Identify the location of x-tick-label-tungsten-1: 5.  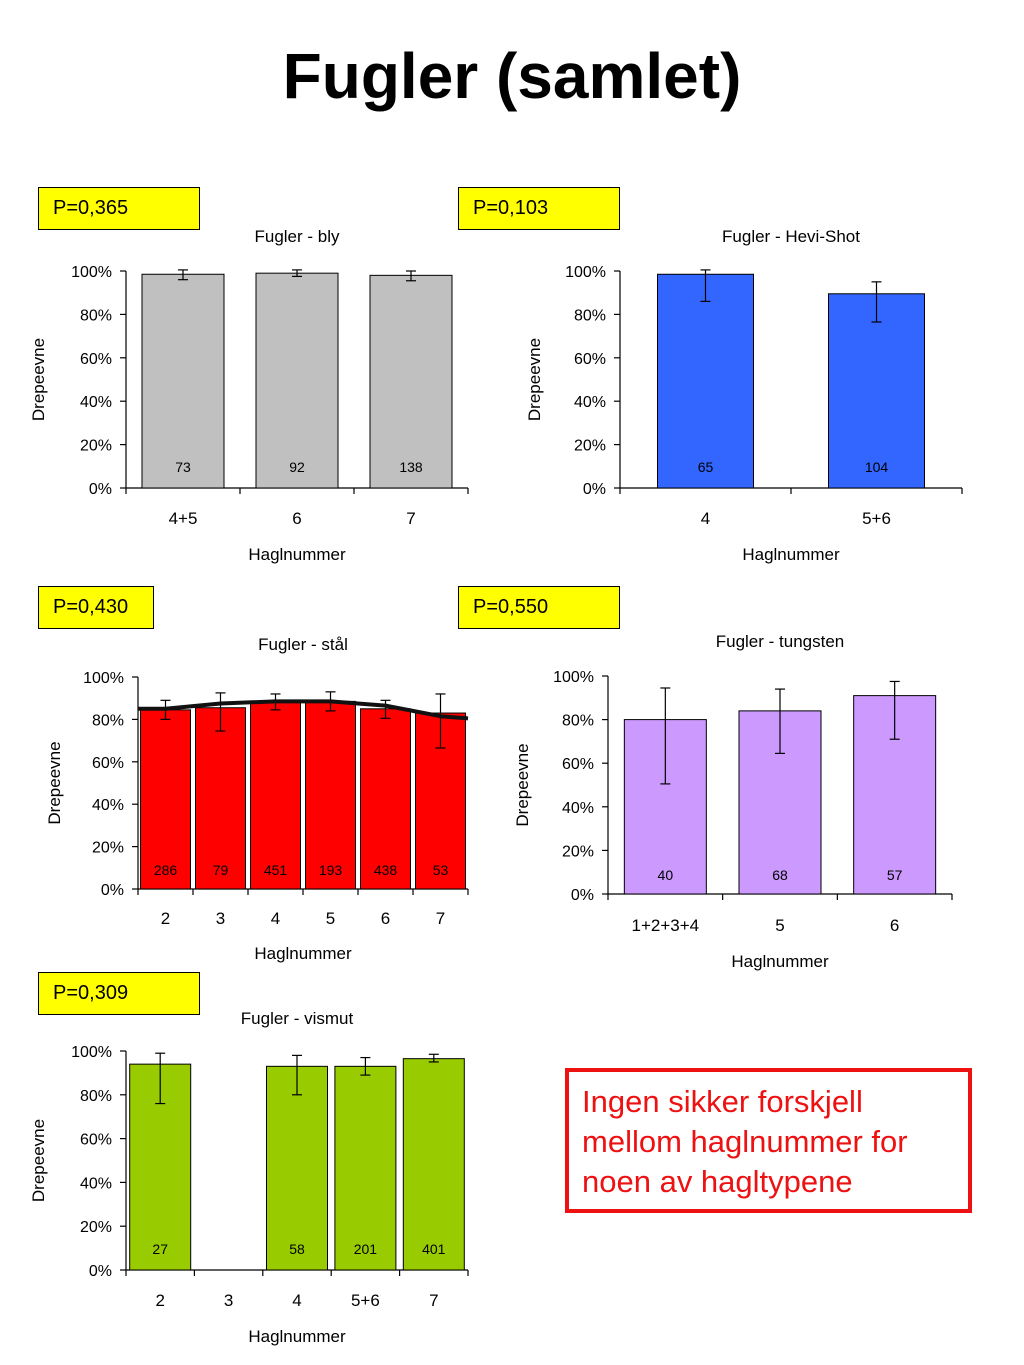
(779, 925).